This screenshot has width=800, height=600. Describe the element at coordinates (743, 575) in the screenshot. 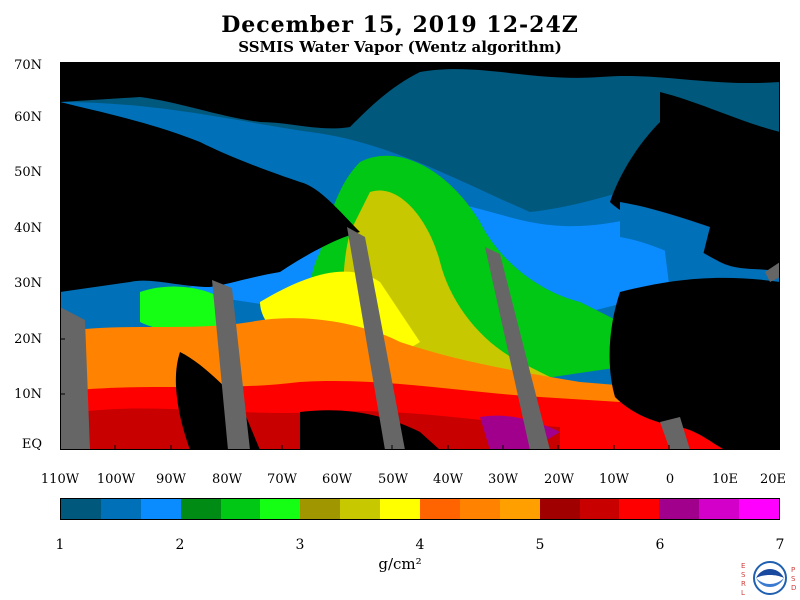

I see `logo-letter-s: S` at that location.